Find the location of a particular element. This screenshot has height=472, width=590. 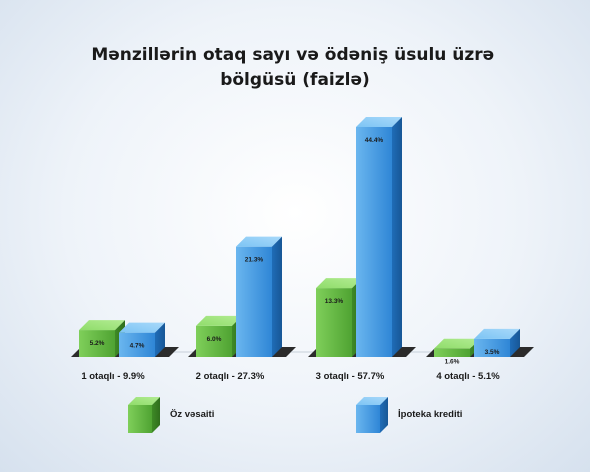

category-label: 4 otaqlı - 5.1% is located at coordinates (468, 376).